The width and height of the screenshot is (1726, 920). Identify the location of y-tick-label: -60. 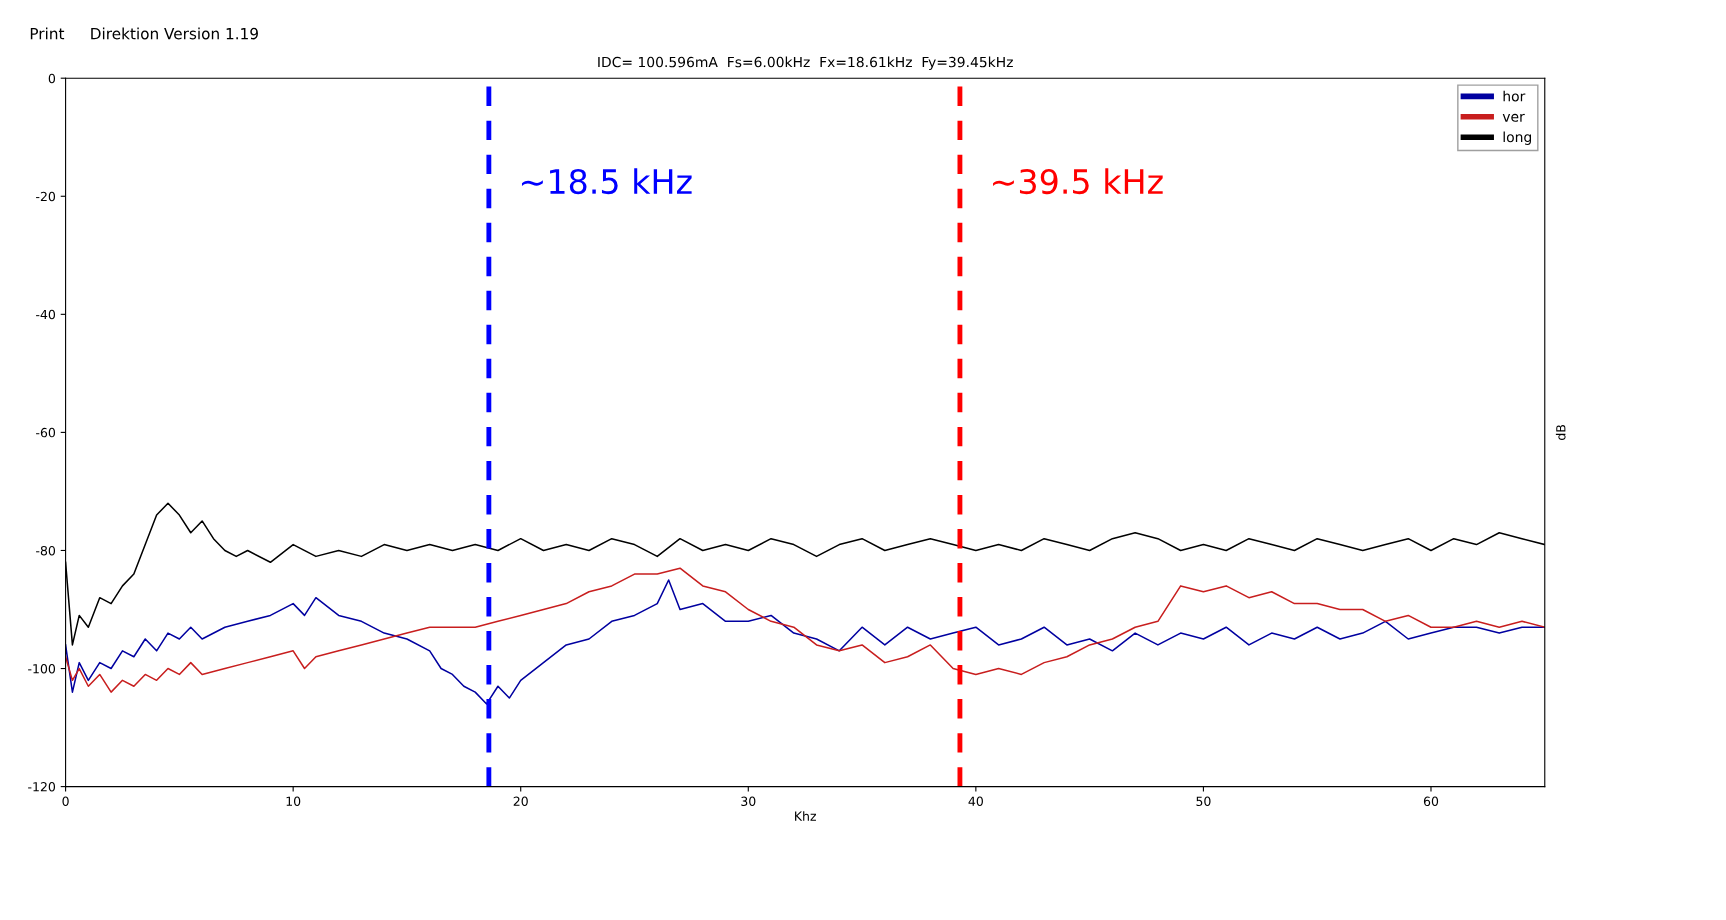
(46, 432).